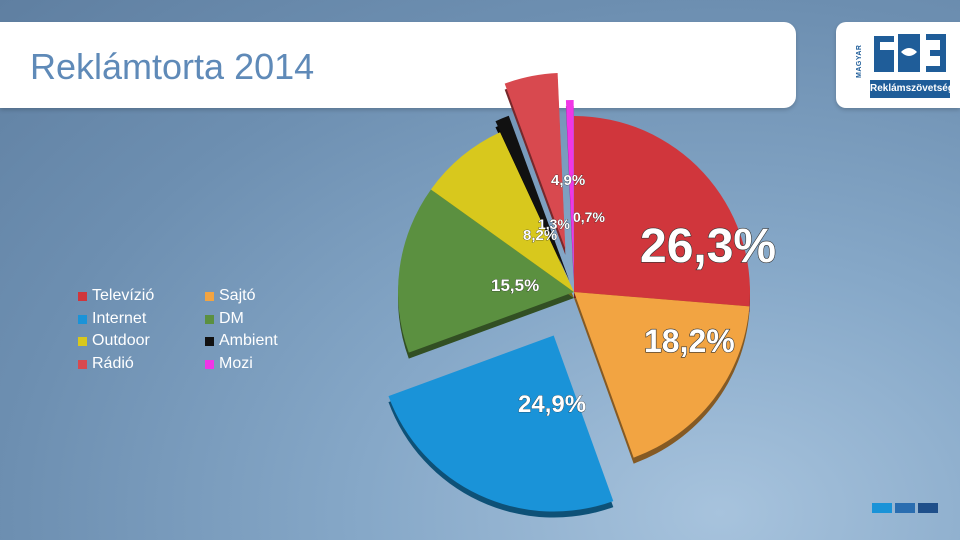 The image size is (960, 540). Describe the element at coordinates (708, 246) in the screenshot. I see `data-label: 26,3%` at that location.